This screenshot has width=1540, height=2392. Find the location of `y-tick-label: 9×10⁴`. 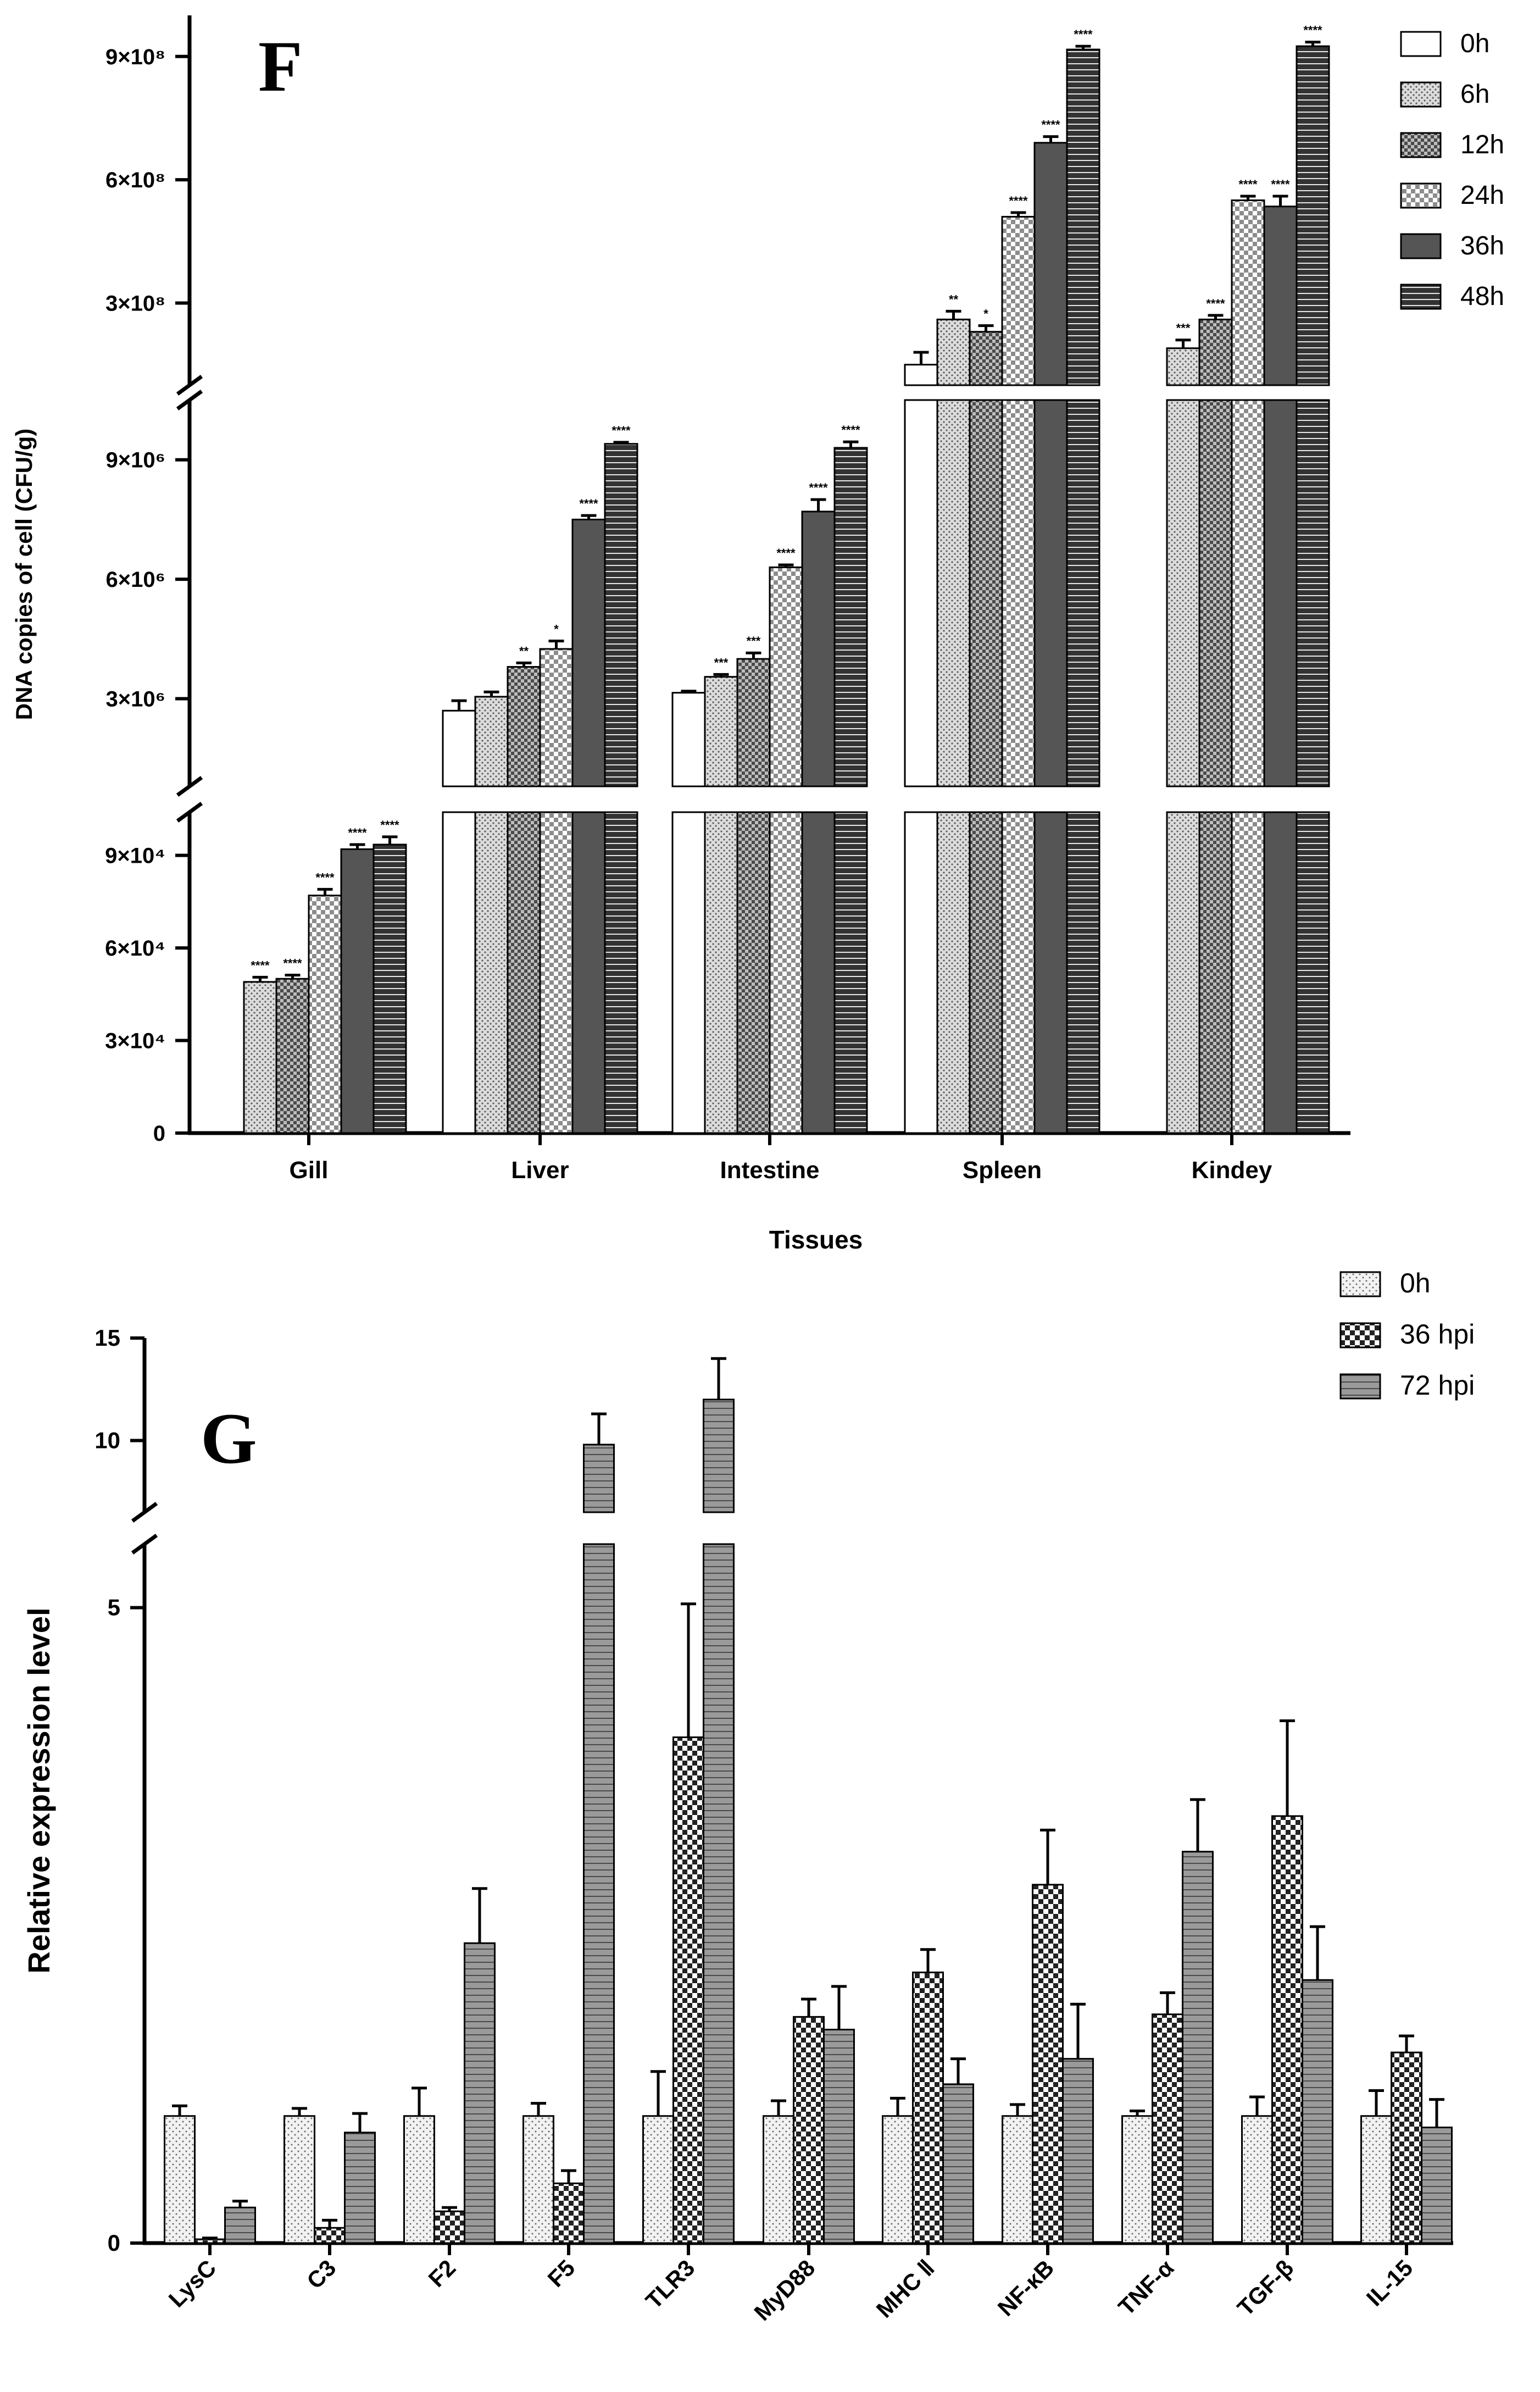

y-tick-label: 9×10⁴ is located at coordinates (135, 856).